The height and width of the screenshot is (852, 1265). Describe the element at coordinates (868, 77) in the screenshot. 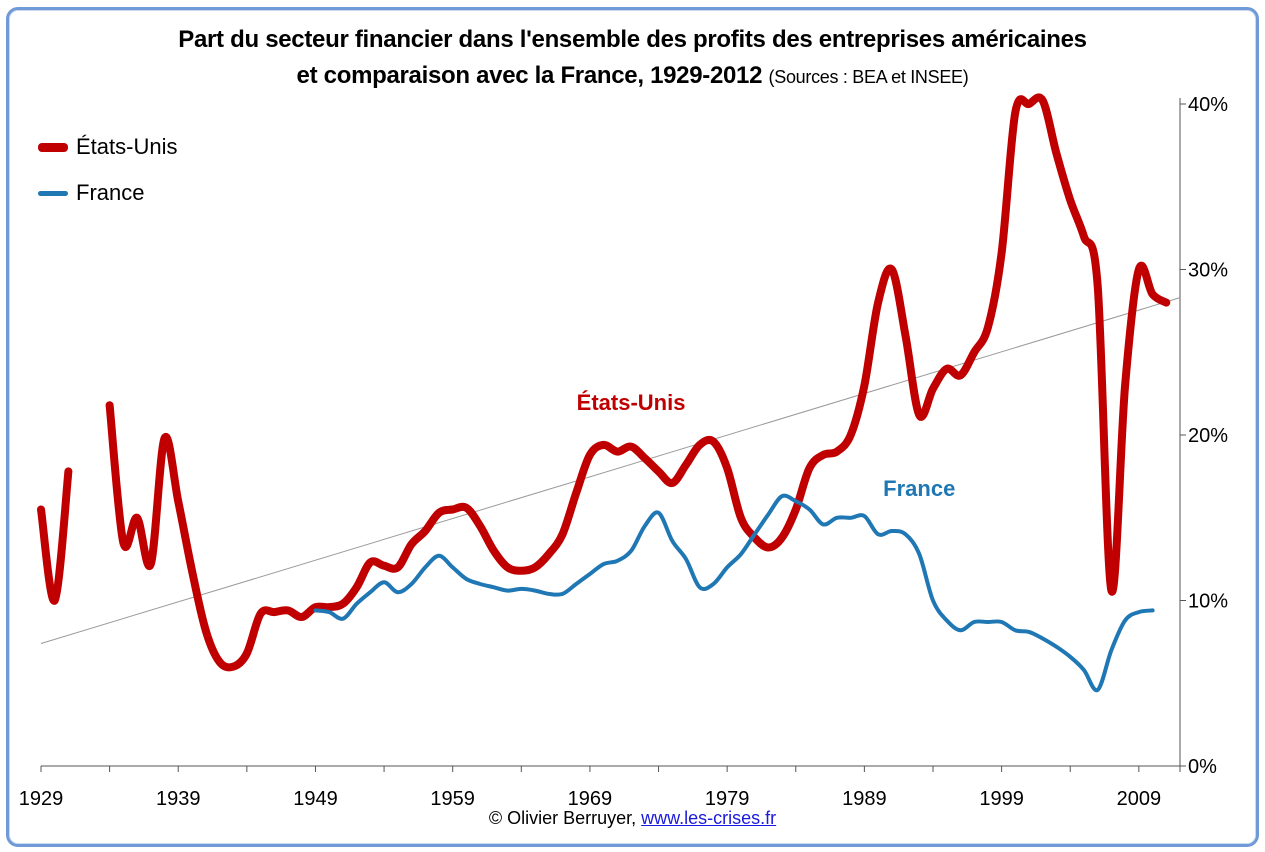

I see `chart-sources: (Sources : BEA et INSEE)` at that location.